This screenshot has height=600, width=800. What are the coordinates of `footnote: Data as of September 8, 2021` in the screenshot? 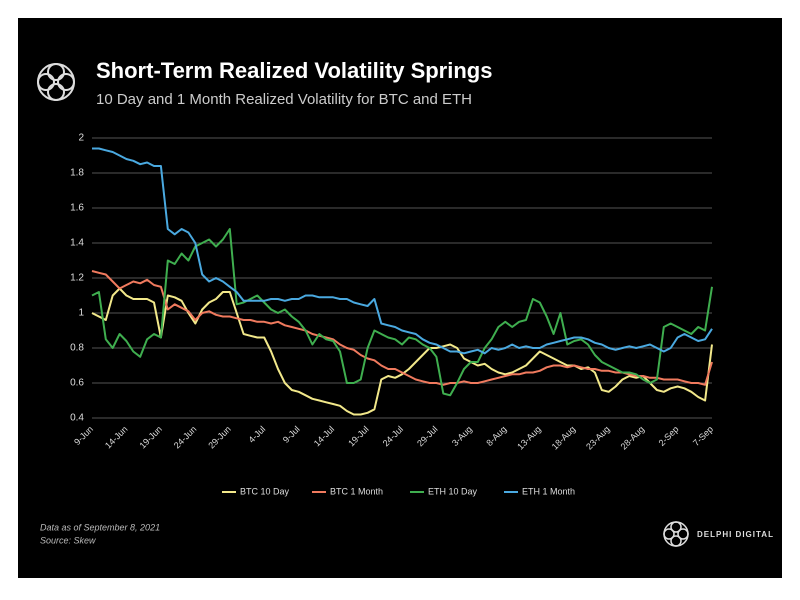 It's located at (100, 527).